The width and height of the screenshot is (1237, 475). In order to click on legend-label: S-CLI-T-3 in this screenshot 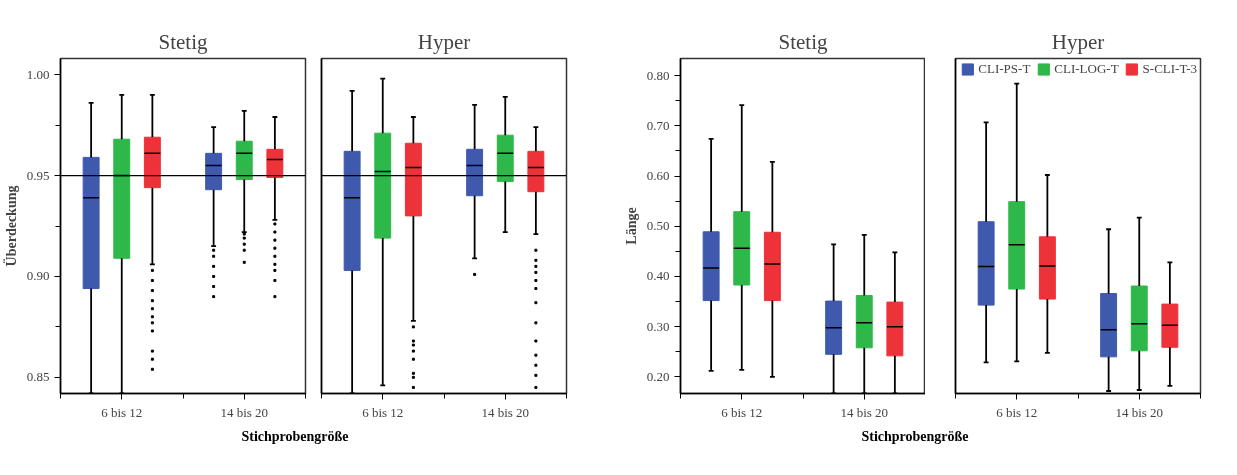, I will do `click(1169, 69)`.